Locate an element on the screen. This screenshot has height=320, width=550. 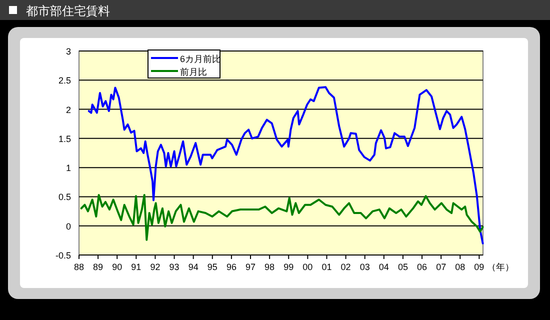
x-tick-label: 88 is located at coordinates (79, 267).